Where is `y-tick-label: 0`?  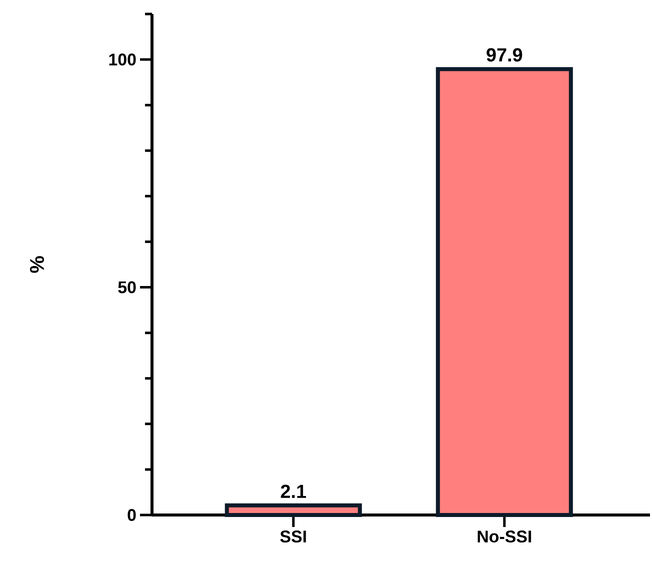
y-tick-label: 0 is located at coordinates (132, 515).